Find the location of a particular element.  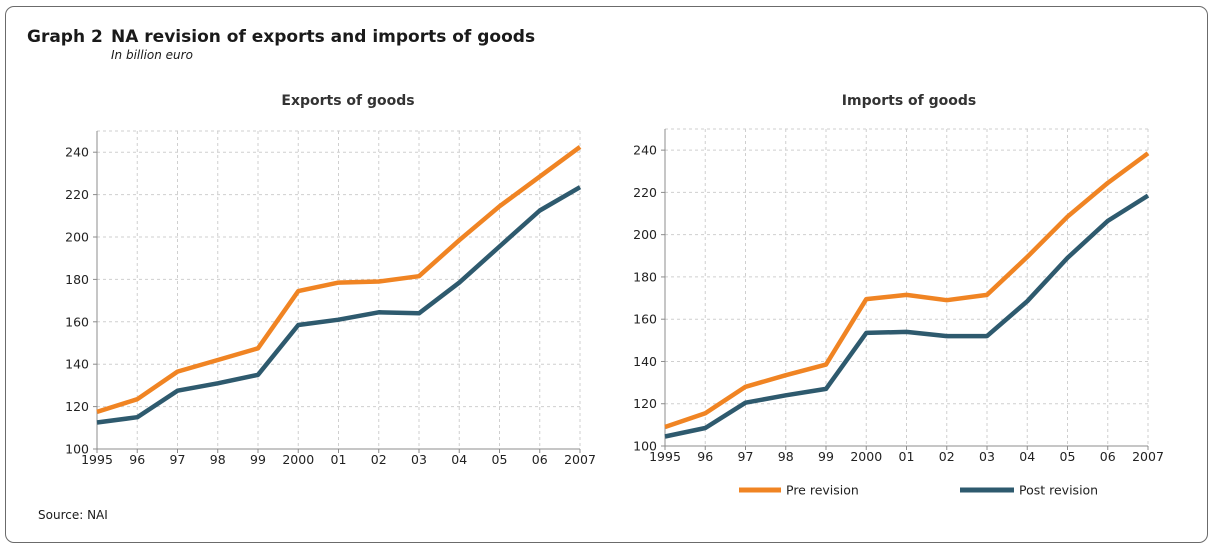

imports-y-tick-label: 180 is located at coordinates (645, 276).